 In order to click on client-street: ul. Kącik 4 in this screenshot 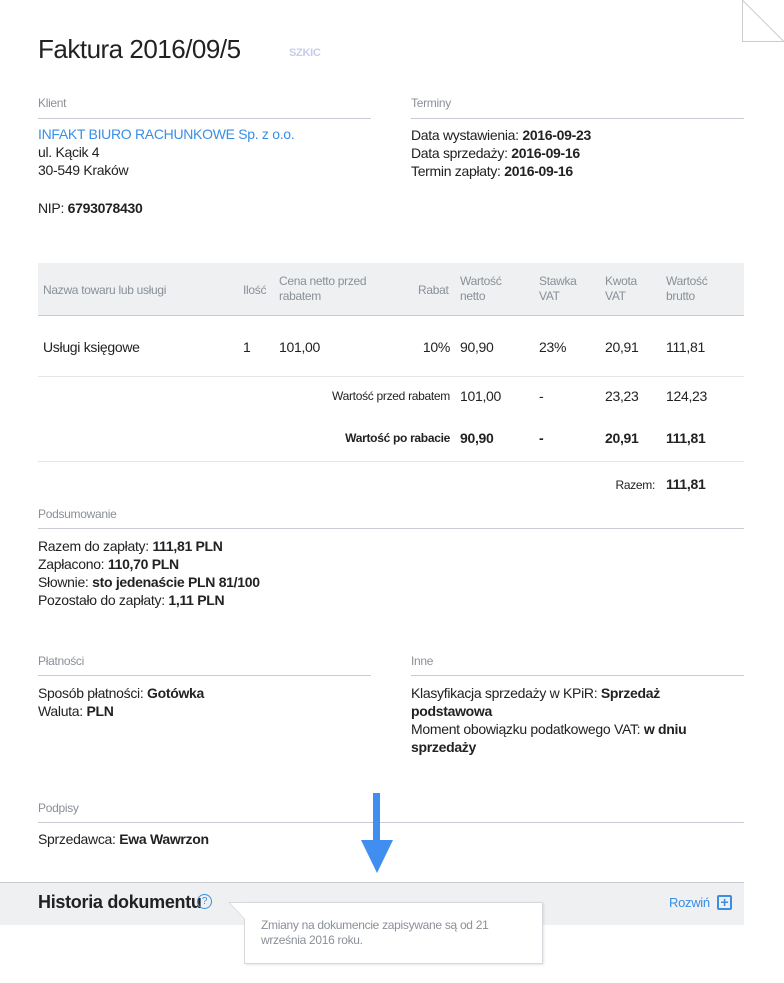, I will do `click(69, 152)`.